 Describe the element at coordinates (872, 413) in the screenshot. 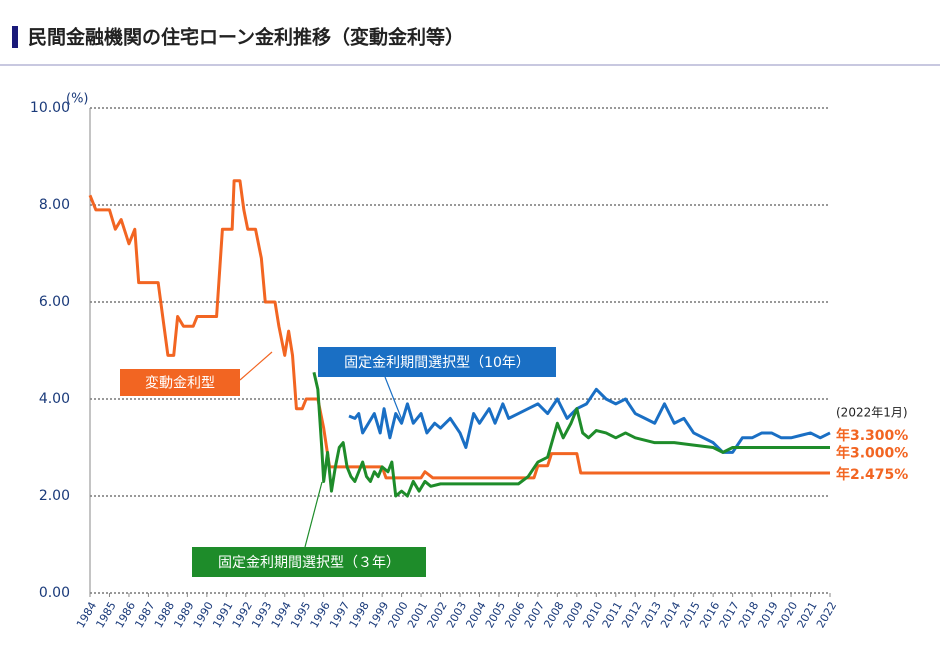

I see `date-note: (2022年1月)` at that location.